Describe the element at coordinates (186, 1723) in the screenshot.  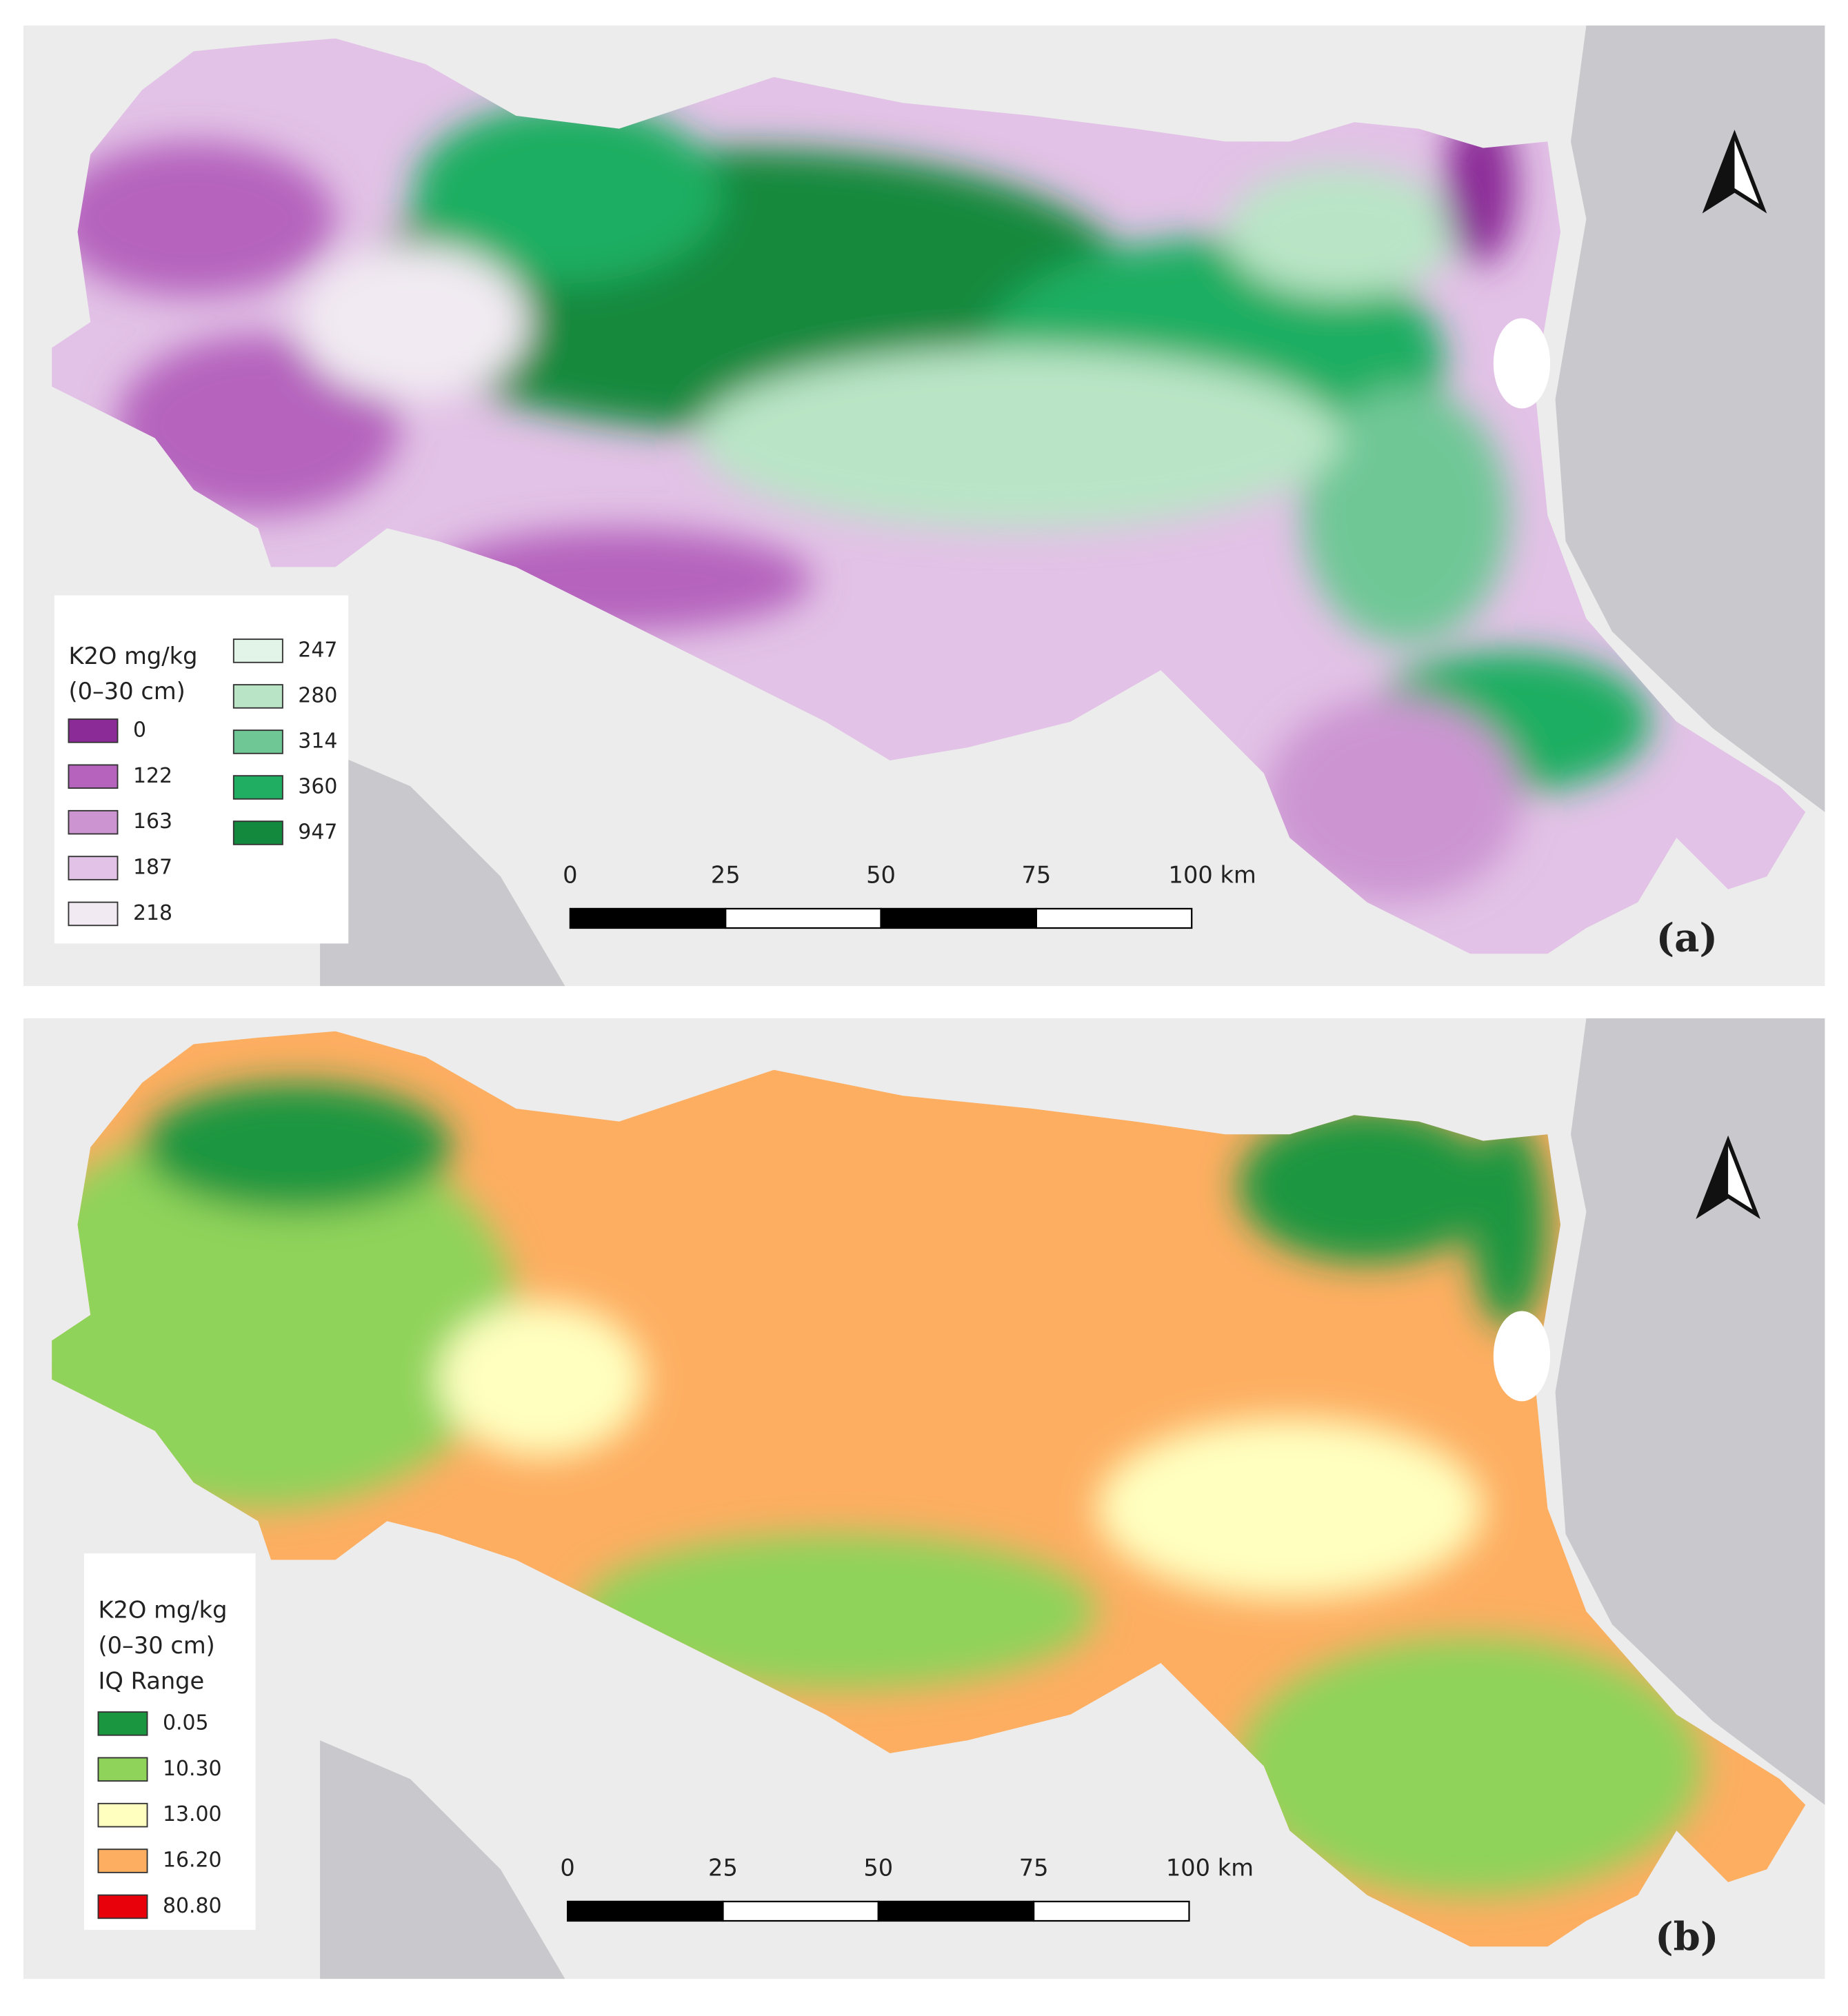
I see `legend-label: 0.05` at that location.